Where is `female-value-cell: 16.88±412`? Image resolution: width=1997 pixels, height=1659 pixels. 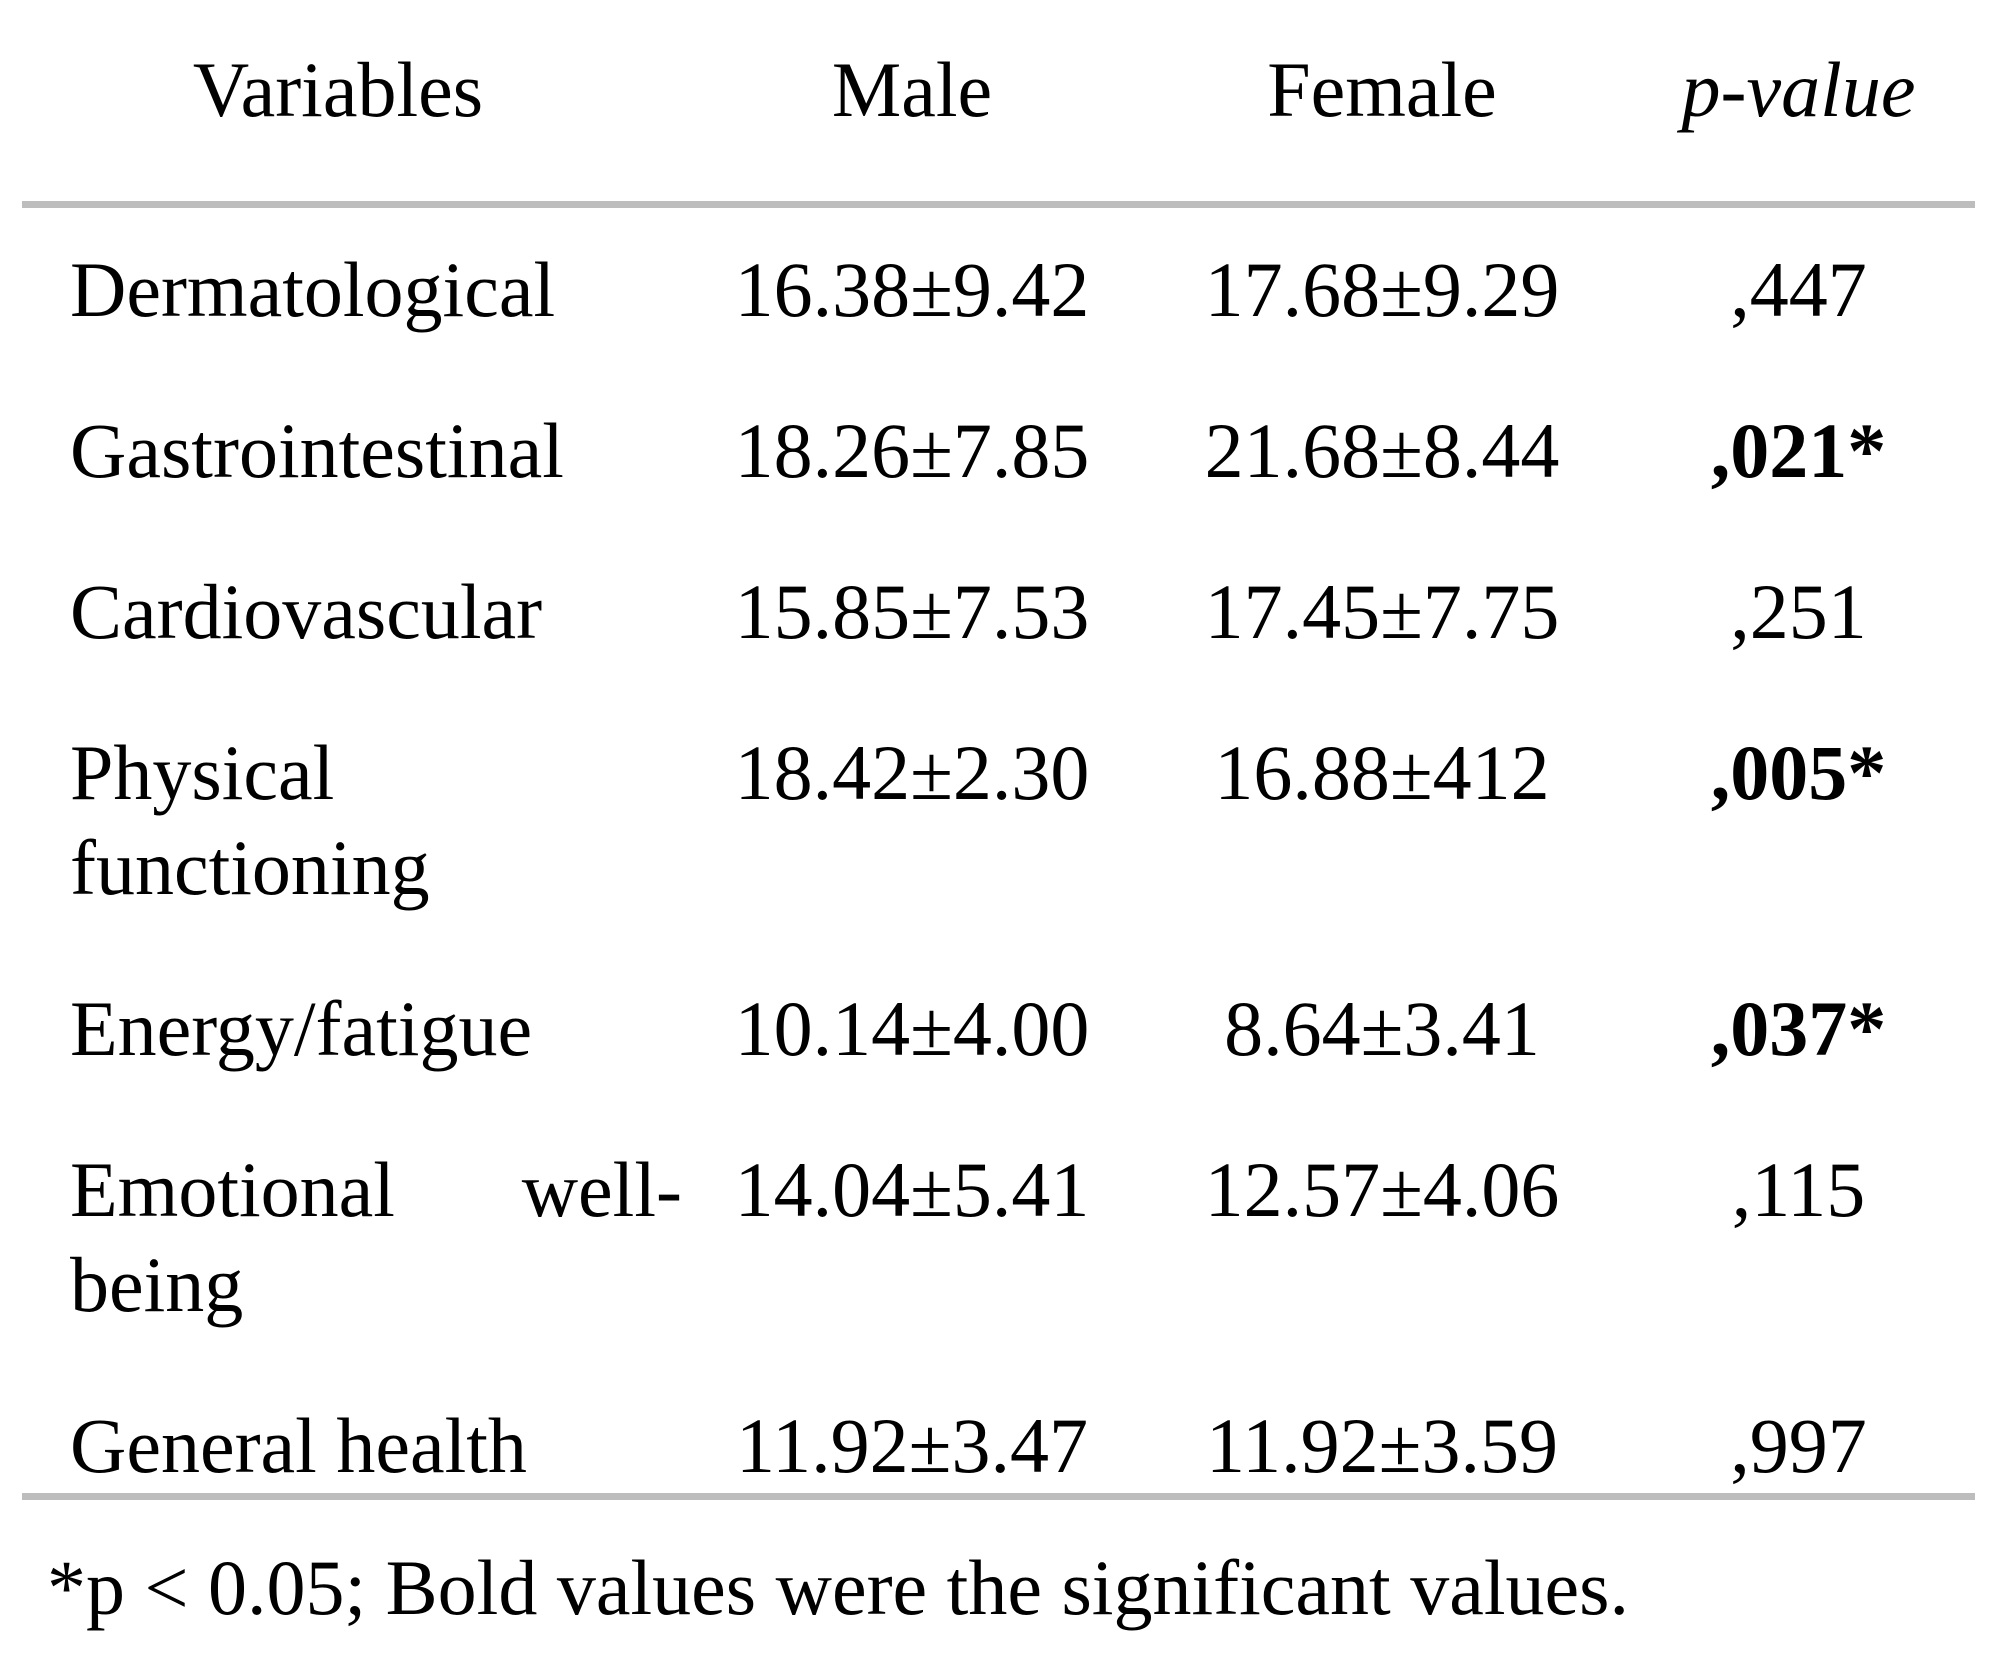
female-value-cell: 16.88±412 is located at coordinates (1382, 772).